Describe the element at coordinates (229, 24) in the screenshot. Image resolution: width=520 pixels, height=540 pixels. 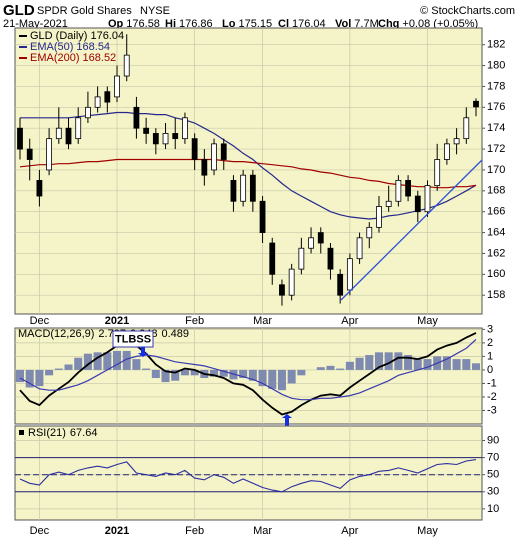
I see `field-label: Lo` at that location.